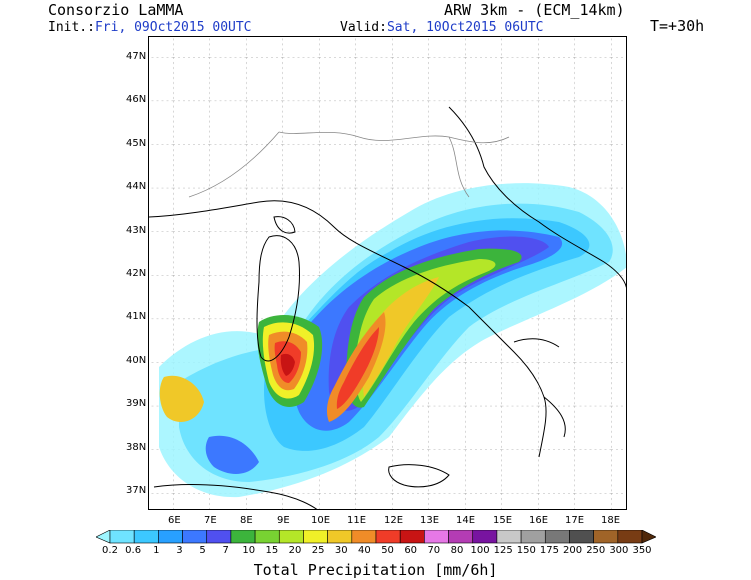 The image size is (751, 580). Describe the element at coordinates (283, 520) in the screenshot. I see `lon-tick: 9E` at that location.